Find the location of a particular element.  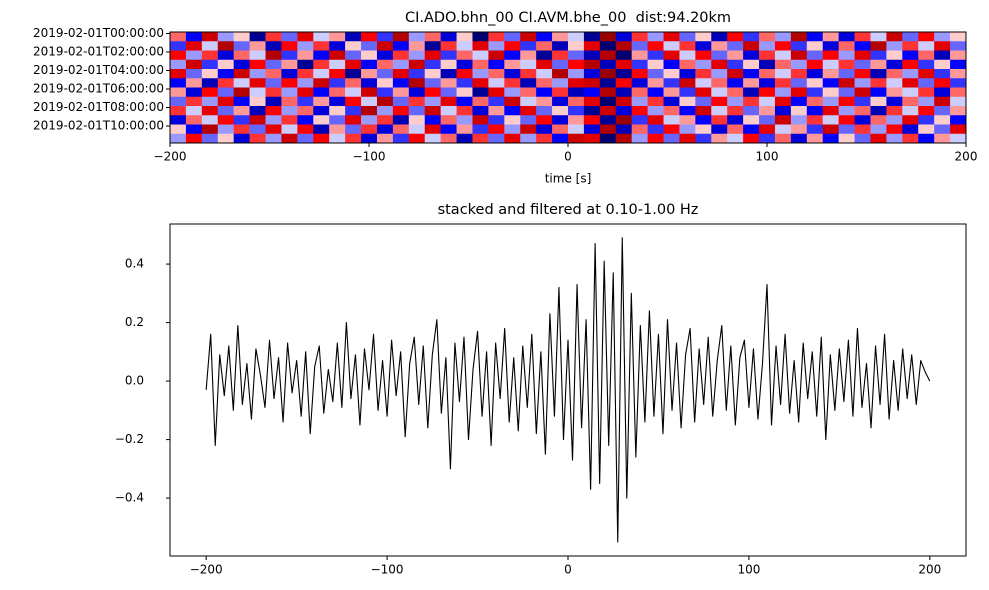

chart-title: stacked and filtered at 0.10-1.00 Hz is located at coordinates (568, 210).